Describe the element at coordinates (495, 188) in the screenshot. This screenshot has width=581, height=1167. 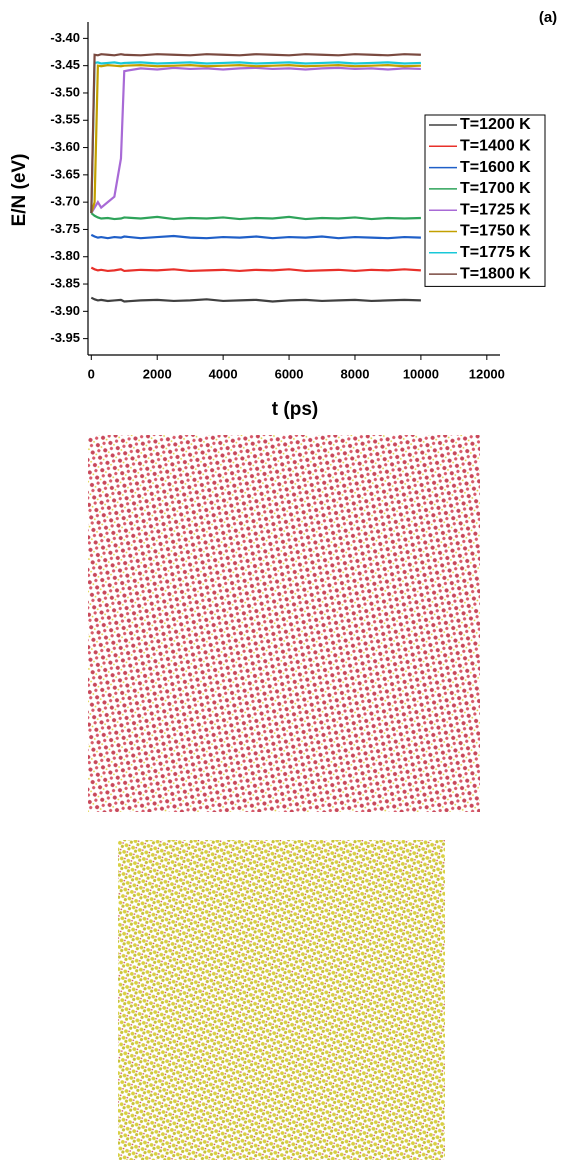
I see `legend-label: T=1700 K` at that location.